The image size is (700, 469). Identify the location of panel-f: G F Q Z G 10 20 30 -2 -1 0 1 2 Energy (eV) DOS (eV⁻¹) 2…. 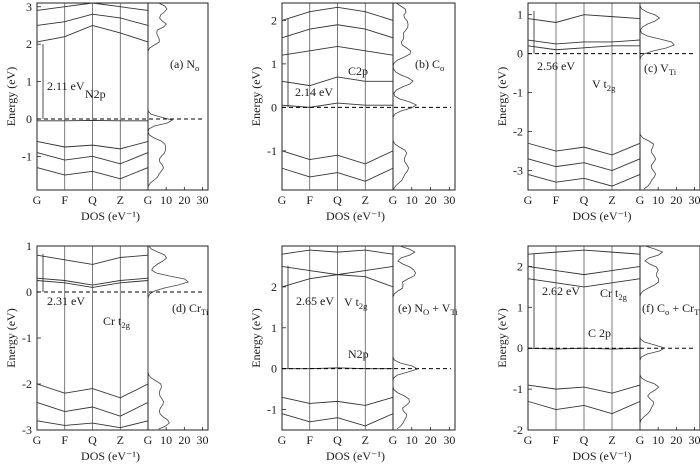
(597, 354).